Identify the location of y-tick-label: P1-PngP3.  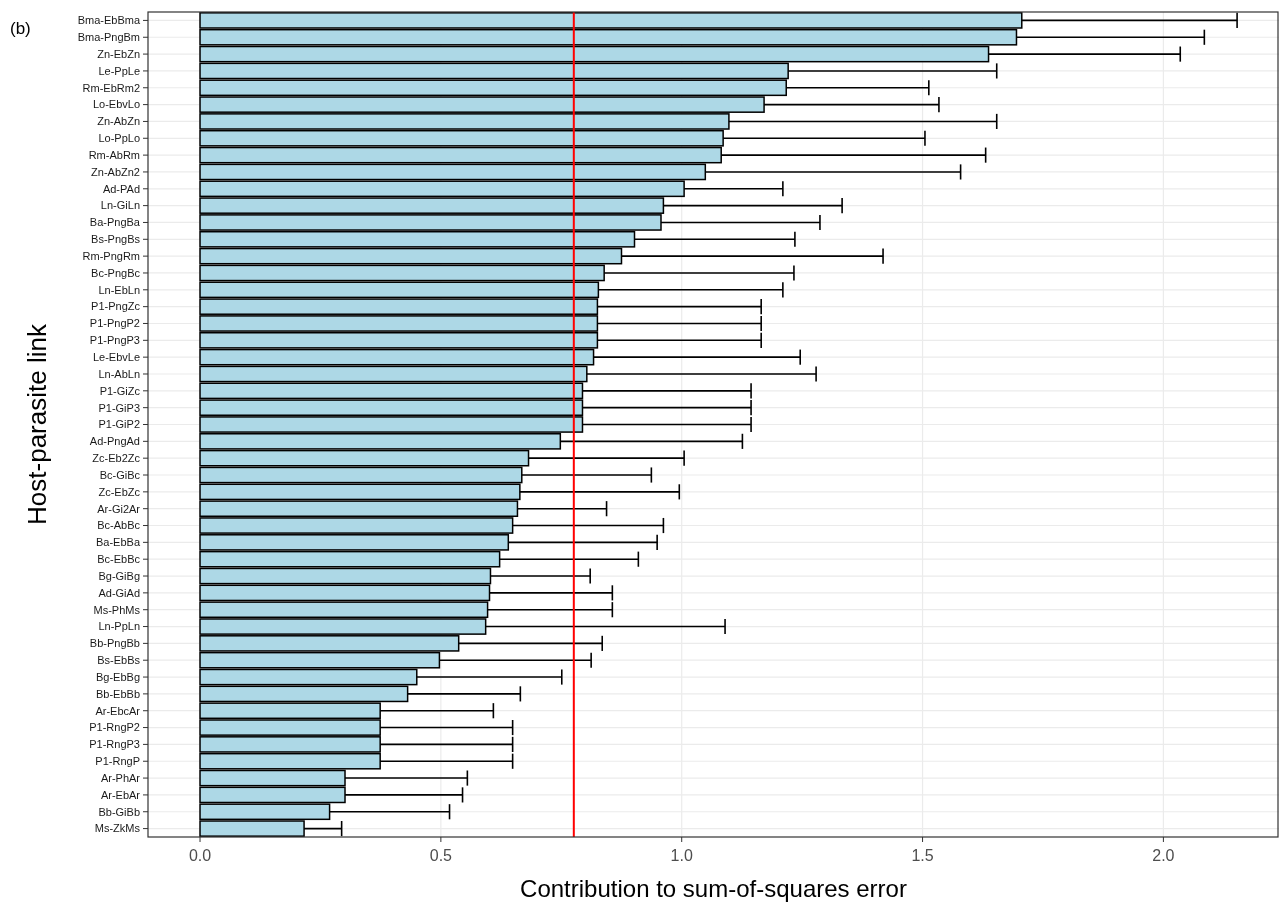
(114, 340).